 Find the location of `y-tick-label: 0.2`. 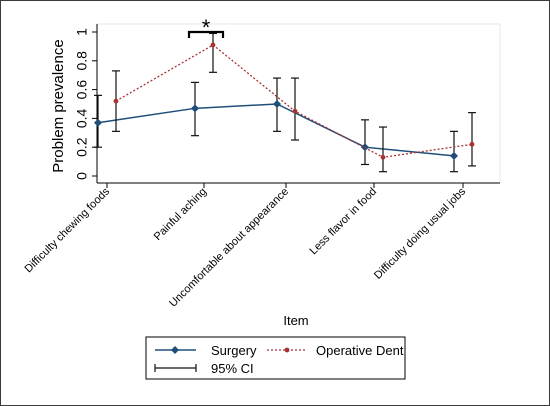

y-tick-label: 0.2 is located at coordinates (82, 147).